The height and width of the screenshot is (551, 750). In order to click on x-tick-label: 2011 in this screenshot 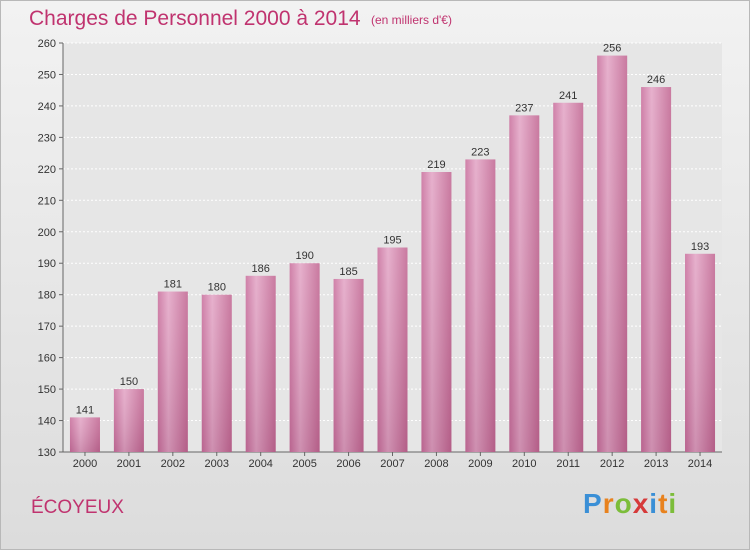, I will do `click(568, 464)`.